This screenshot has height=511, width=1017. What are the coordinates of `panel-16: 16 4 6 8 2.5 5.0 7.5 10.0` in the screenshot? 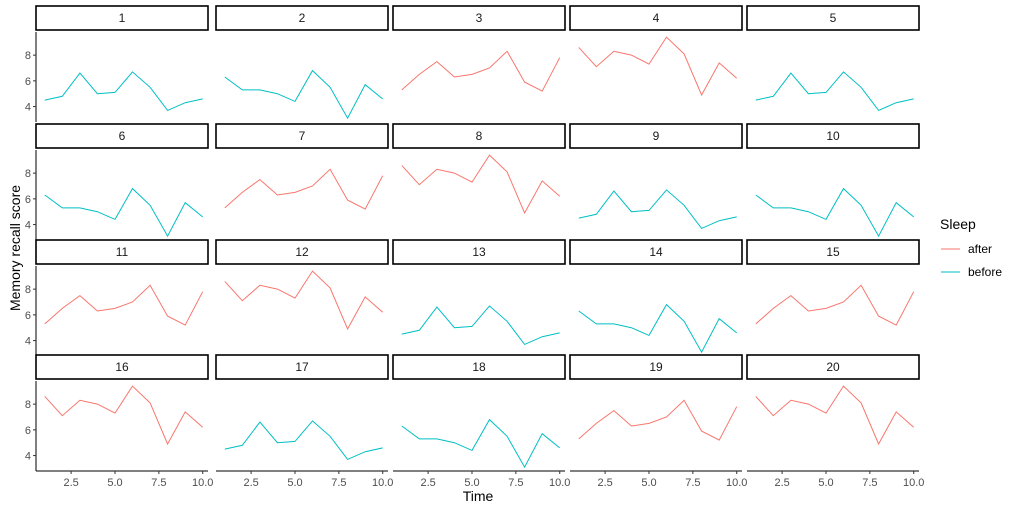 It's located at (119, 421).